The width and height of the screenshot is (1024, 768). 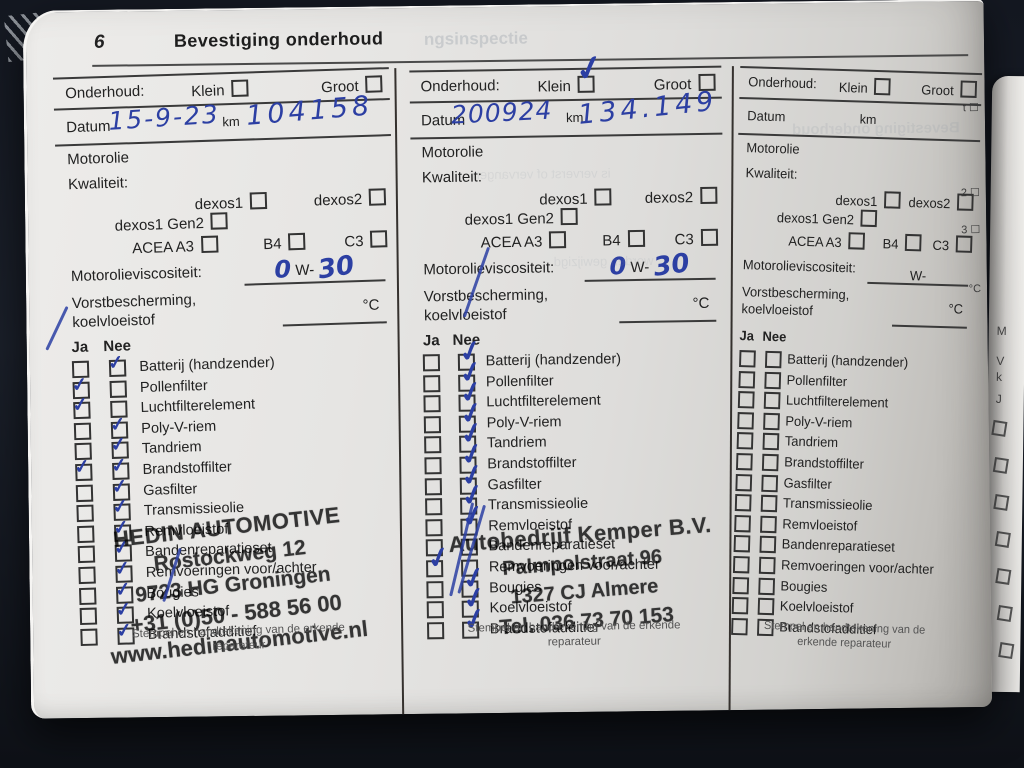 I want to click on onderhoud-label: Onderhoud:, so click(x=782, y=83).